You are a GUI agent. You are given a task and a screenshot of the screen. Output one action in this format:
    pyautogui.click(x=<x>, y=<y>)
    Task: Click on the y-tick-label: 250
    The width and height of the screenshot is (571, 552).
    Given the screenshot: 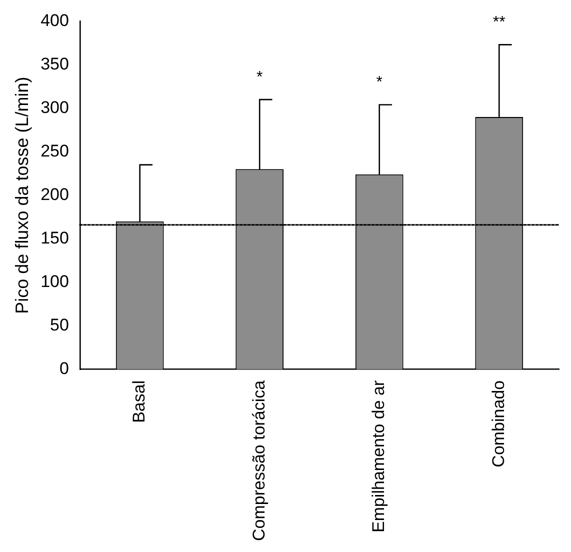 What is the action you would take?
    pyautogui.click(x=54, y=150)
    